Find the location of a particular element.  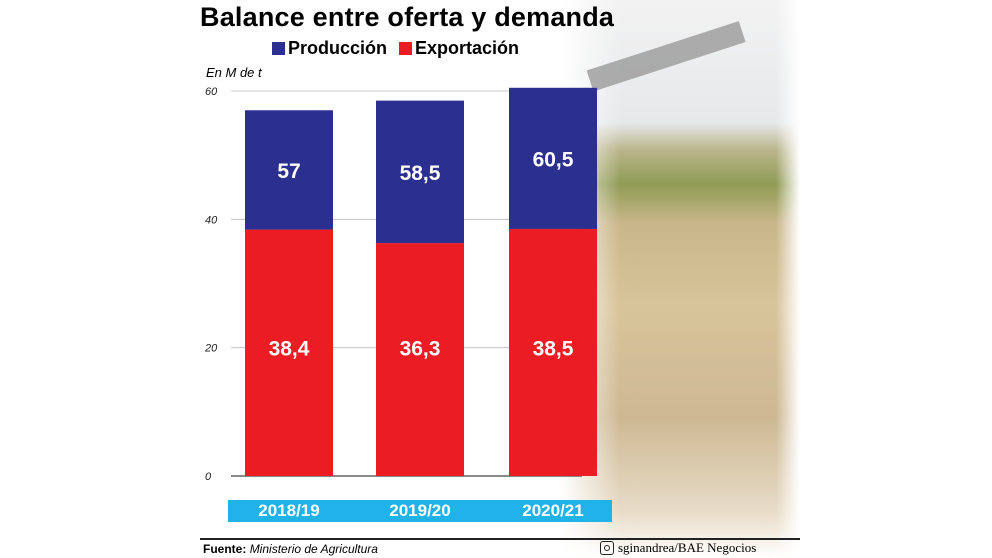

legend: Producción Exportación is located at coordinates (395, 48).